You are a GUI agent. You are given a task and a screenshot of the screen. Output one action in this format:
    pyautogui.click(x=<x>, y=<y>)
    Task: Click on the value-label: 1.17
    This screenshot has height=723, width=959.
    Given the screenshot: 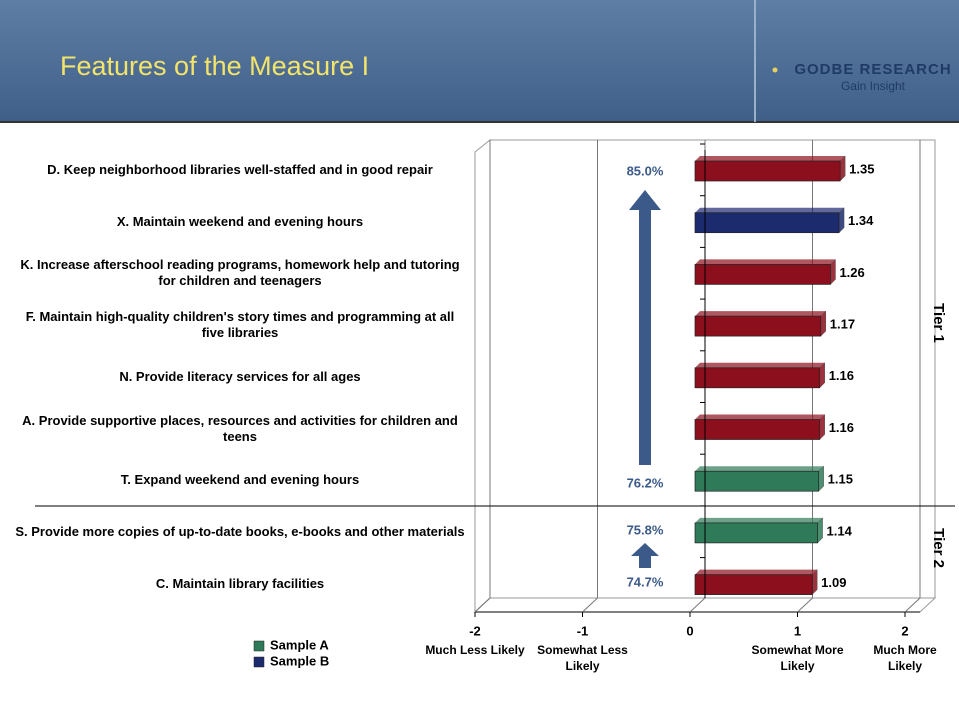 What is the action you would take?
    pyautogui.click(x=842, y=324)
    